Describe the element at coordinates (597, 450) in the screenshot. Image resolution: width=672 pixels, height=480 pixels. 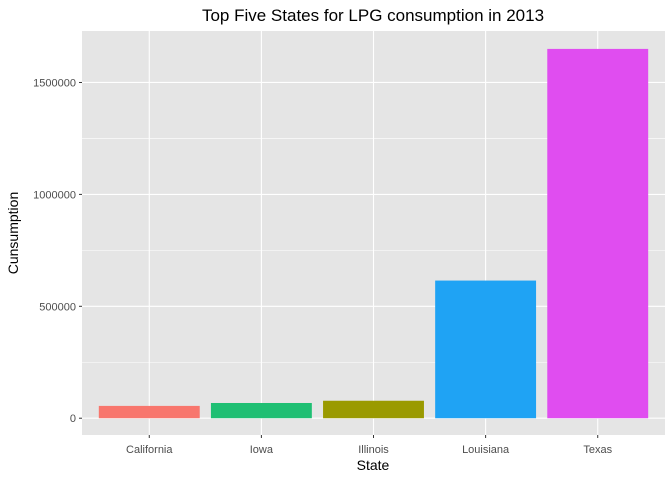
I see `x-tick-label: Texas` at that location.